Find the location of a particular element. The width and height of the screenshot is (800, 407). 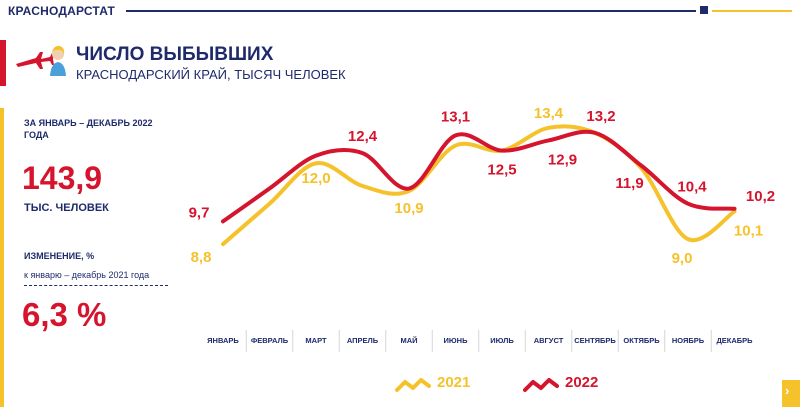

next-page-button: › is located at coordinates (791, 393).